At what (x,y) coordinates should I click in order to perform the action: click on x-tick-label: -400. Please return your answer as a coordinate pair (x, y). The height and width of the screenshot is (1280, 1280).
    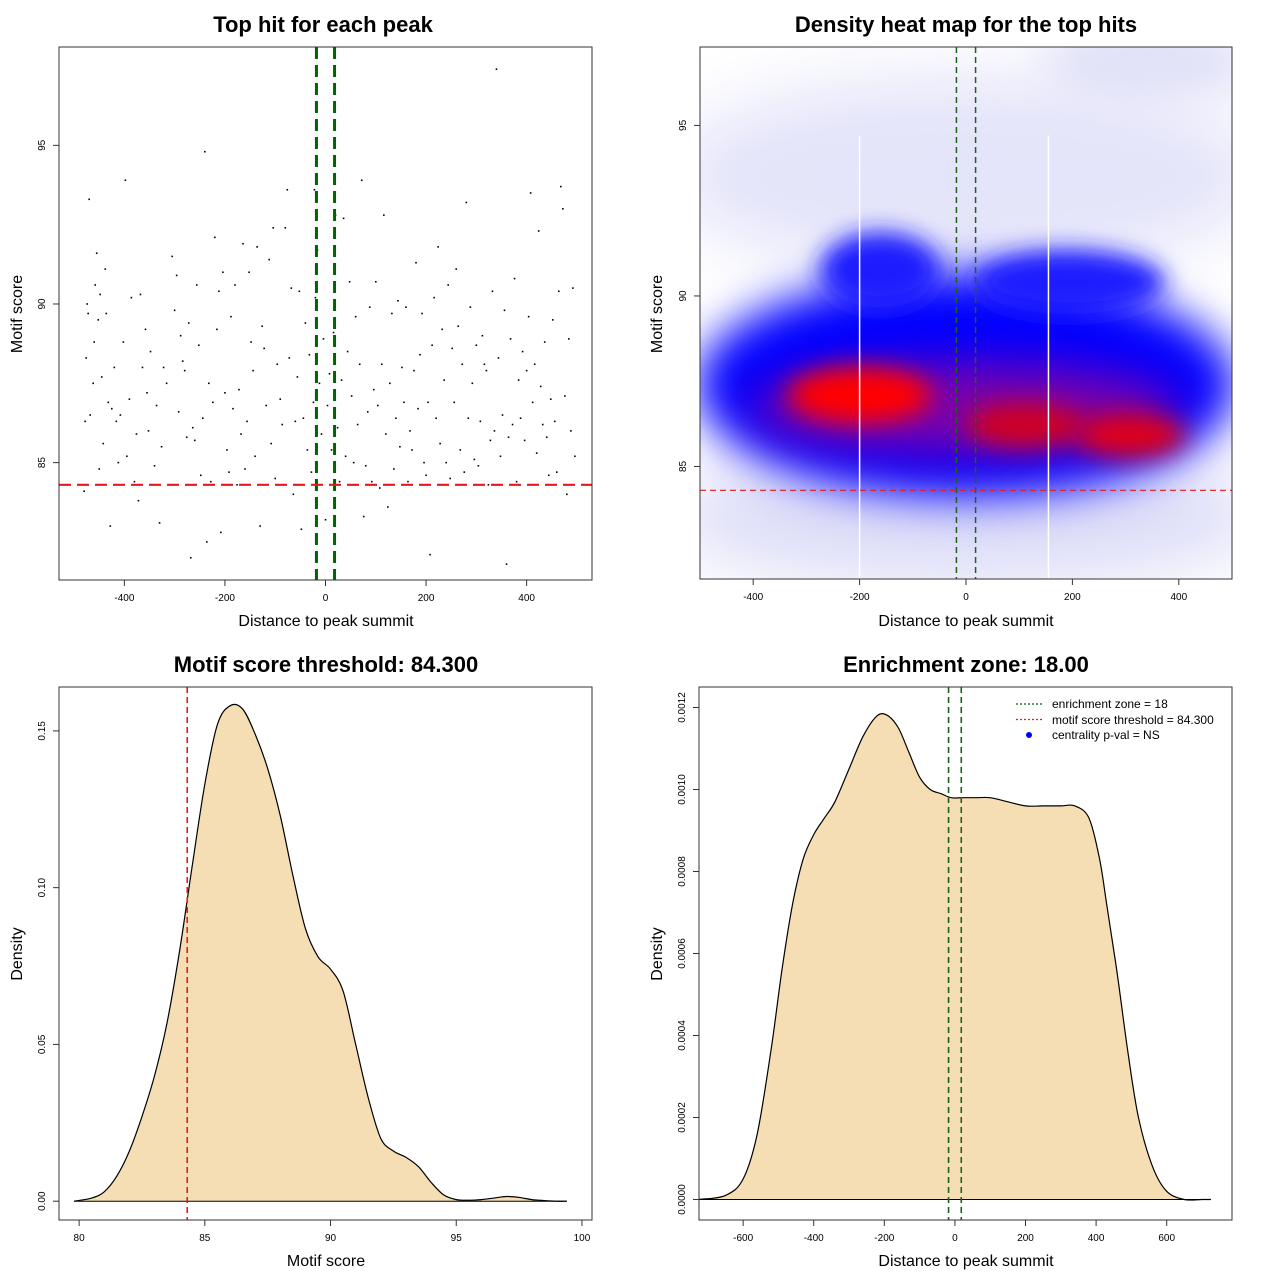
    Looking at the image, I should click on (814, 1238).